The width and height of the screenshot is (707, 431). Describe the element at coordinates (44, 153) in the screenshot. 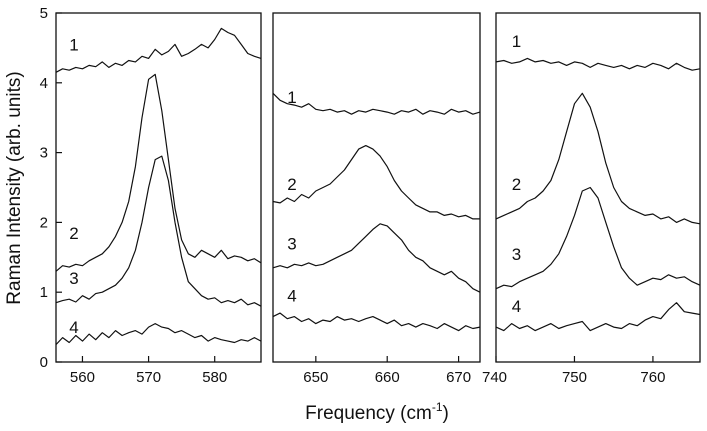

I see `y-tick-label: 3` at that location.